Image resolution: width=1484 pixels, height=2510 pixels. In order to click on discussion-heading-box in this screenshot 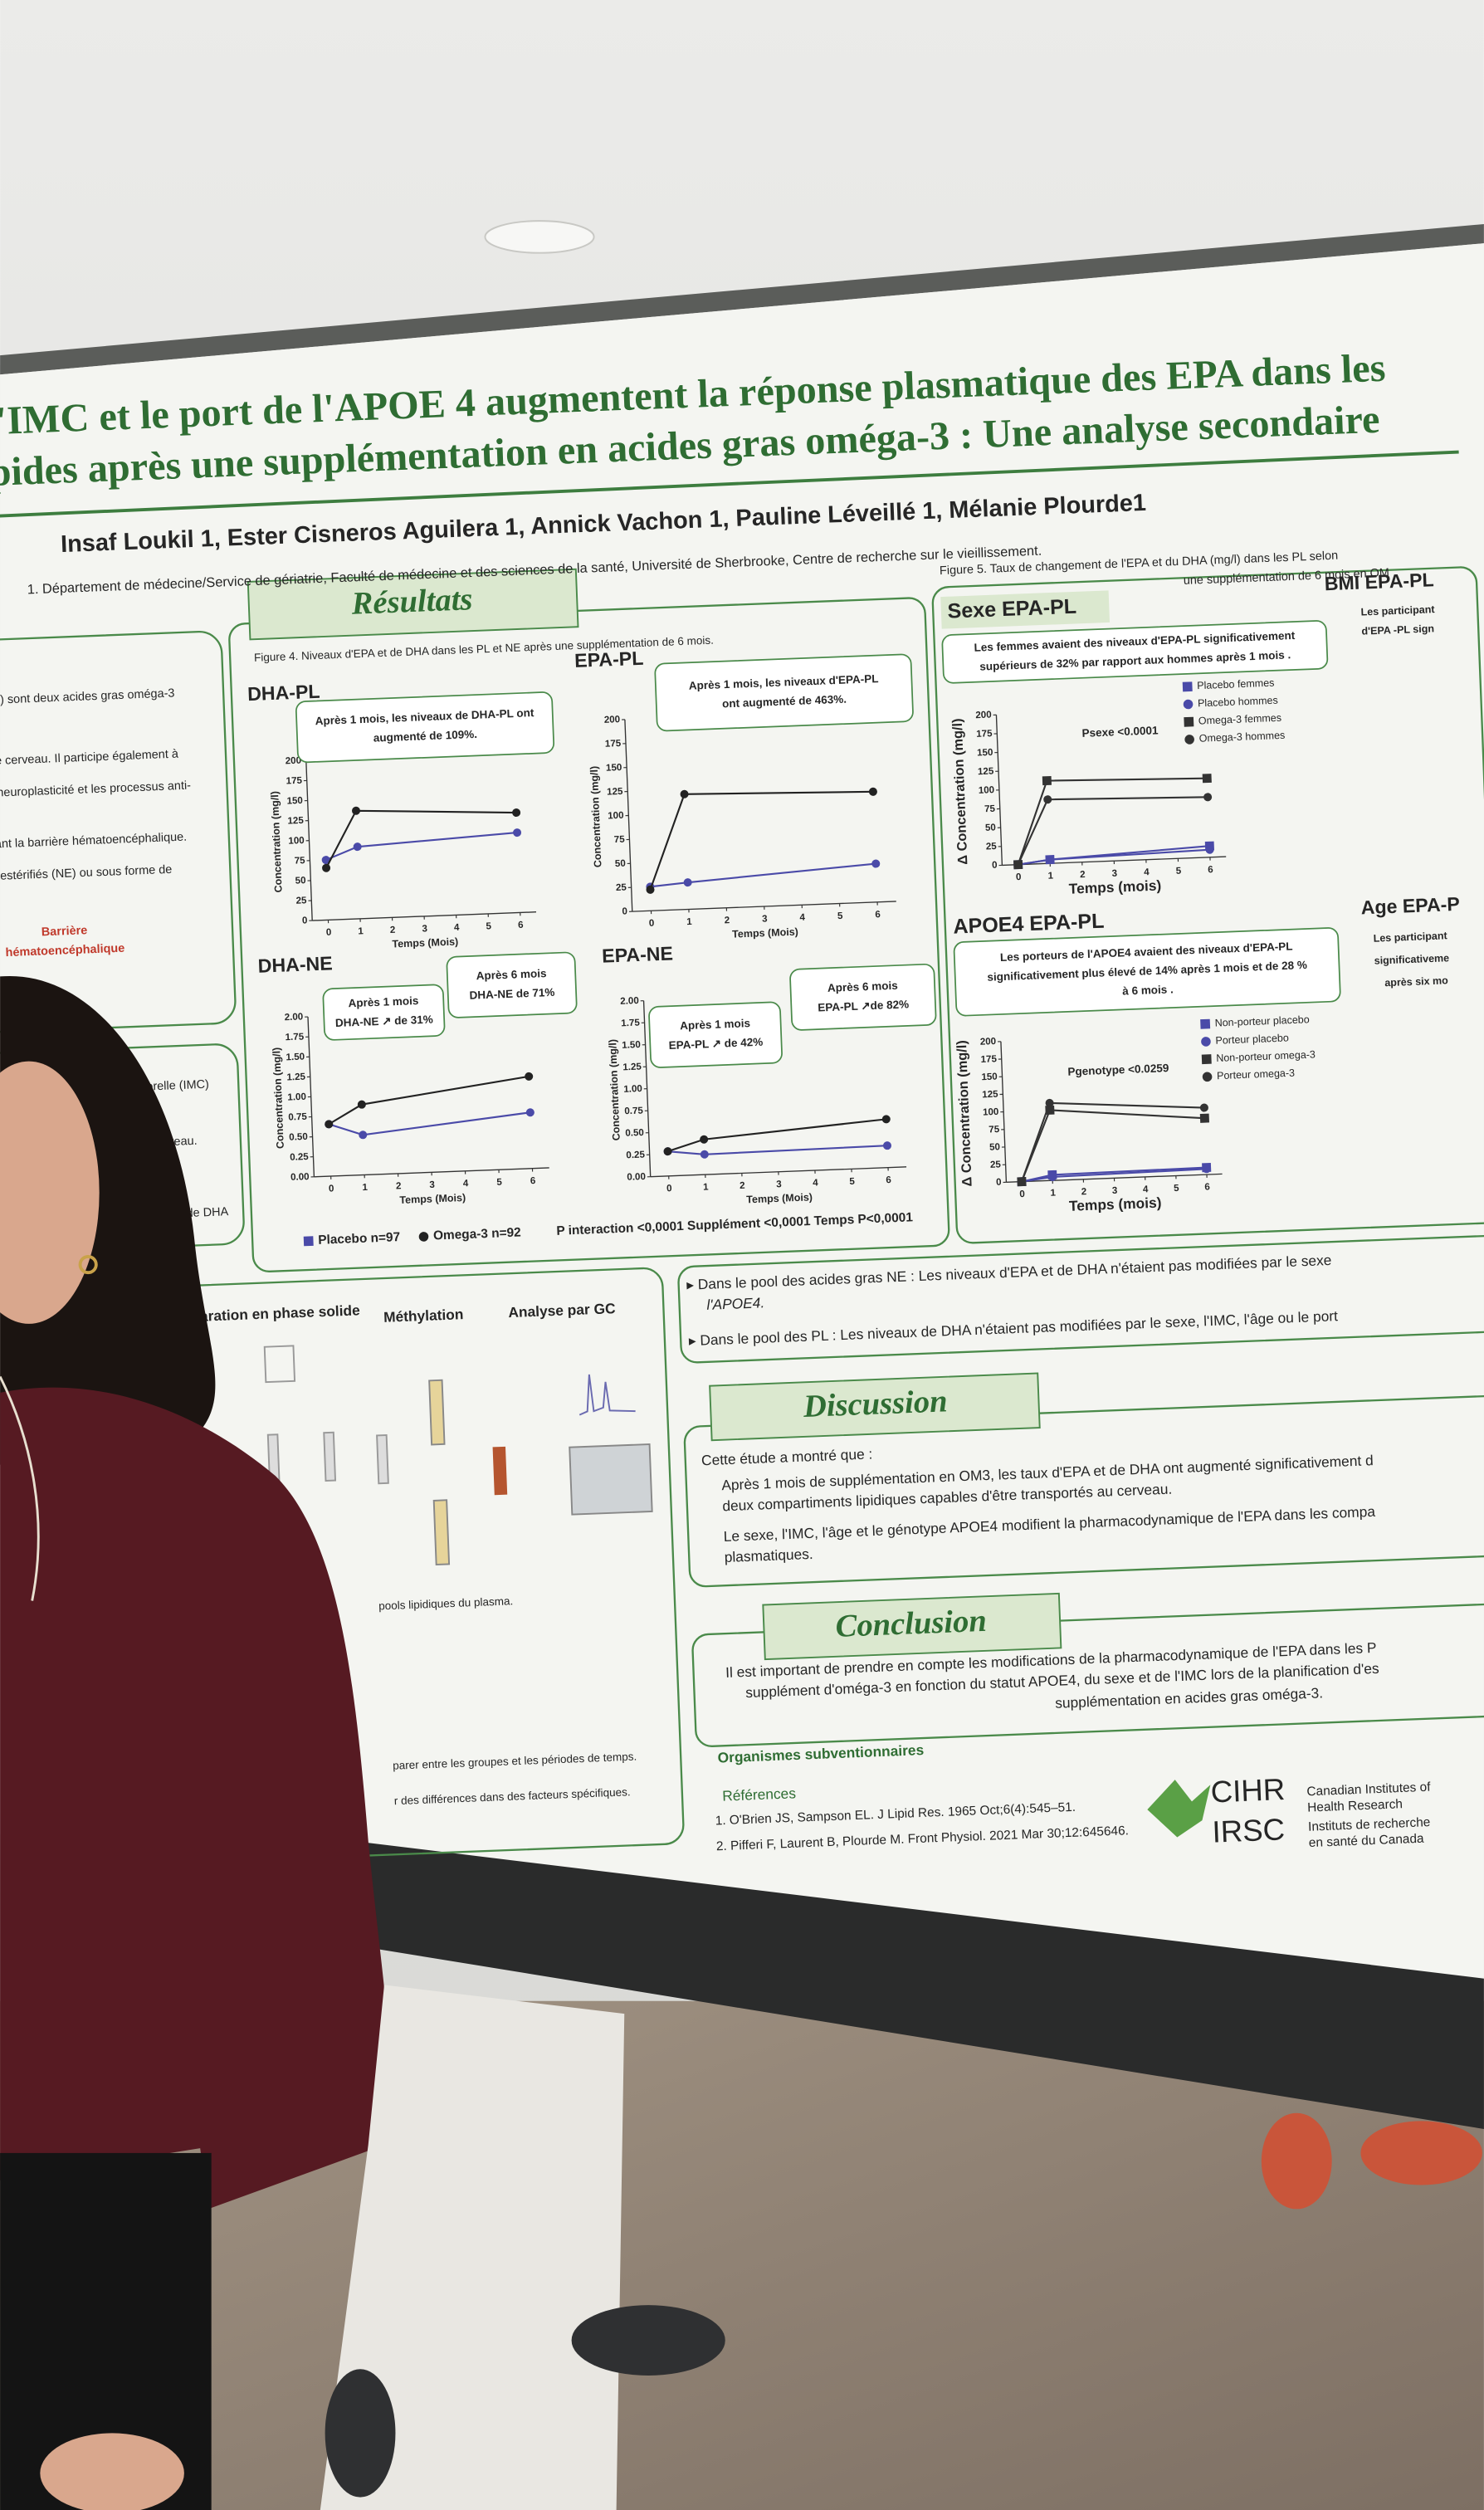, I will do `click(875, 1407)`.